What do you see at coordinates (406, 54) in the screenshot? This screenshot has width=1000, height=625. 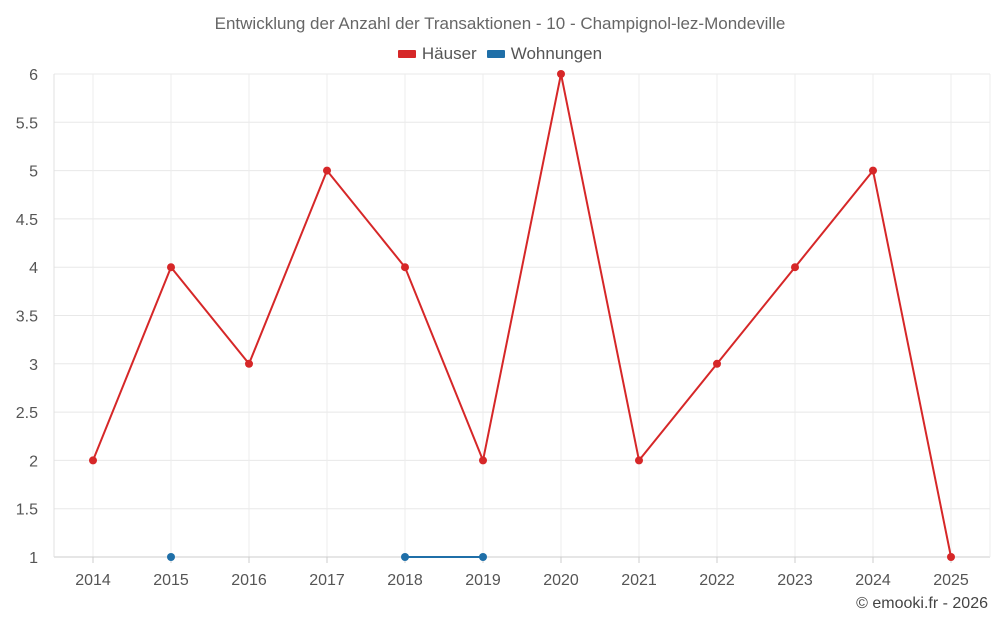 I see `legend-swatch-haeuser` at bounding box center [406, 54].